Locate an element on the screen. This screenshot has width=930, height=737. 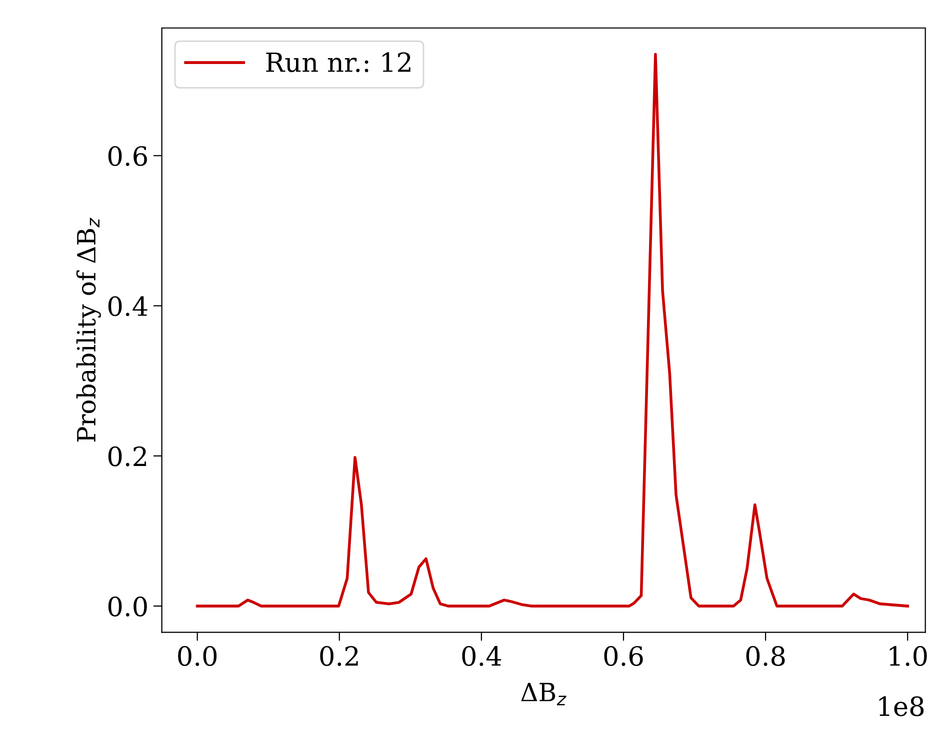
y-tick-label: 0.0 is located at coordinates (127, 606).